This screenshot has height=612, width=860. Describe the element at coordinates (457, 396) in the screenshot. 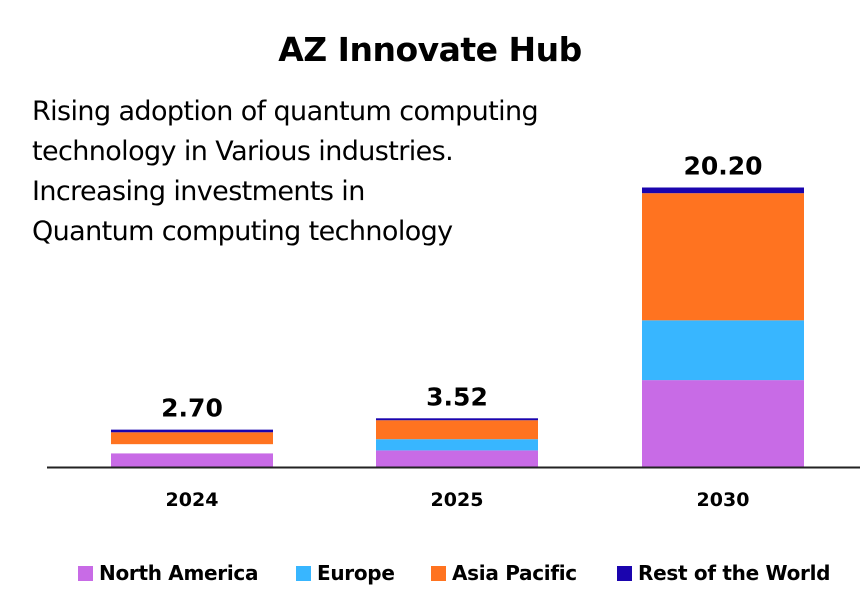

I see `bar-total-label: 3.52` at that location.